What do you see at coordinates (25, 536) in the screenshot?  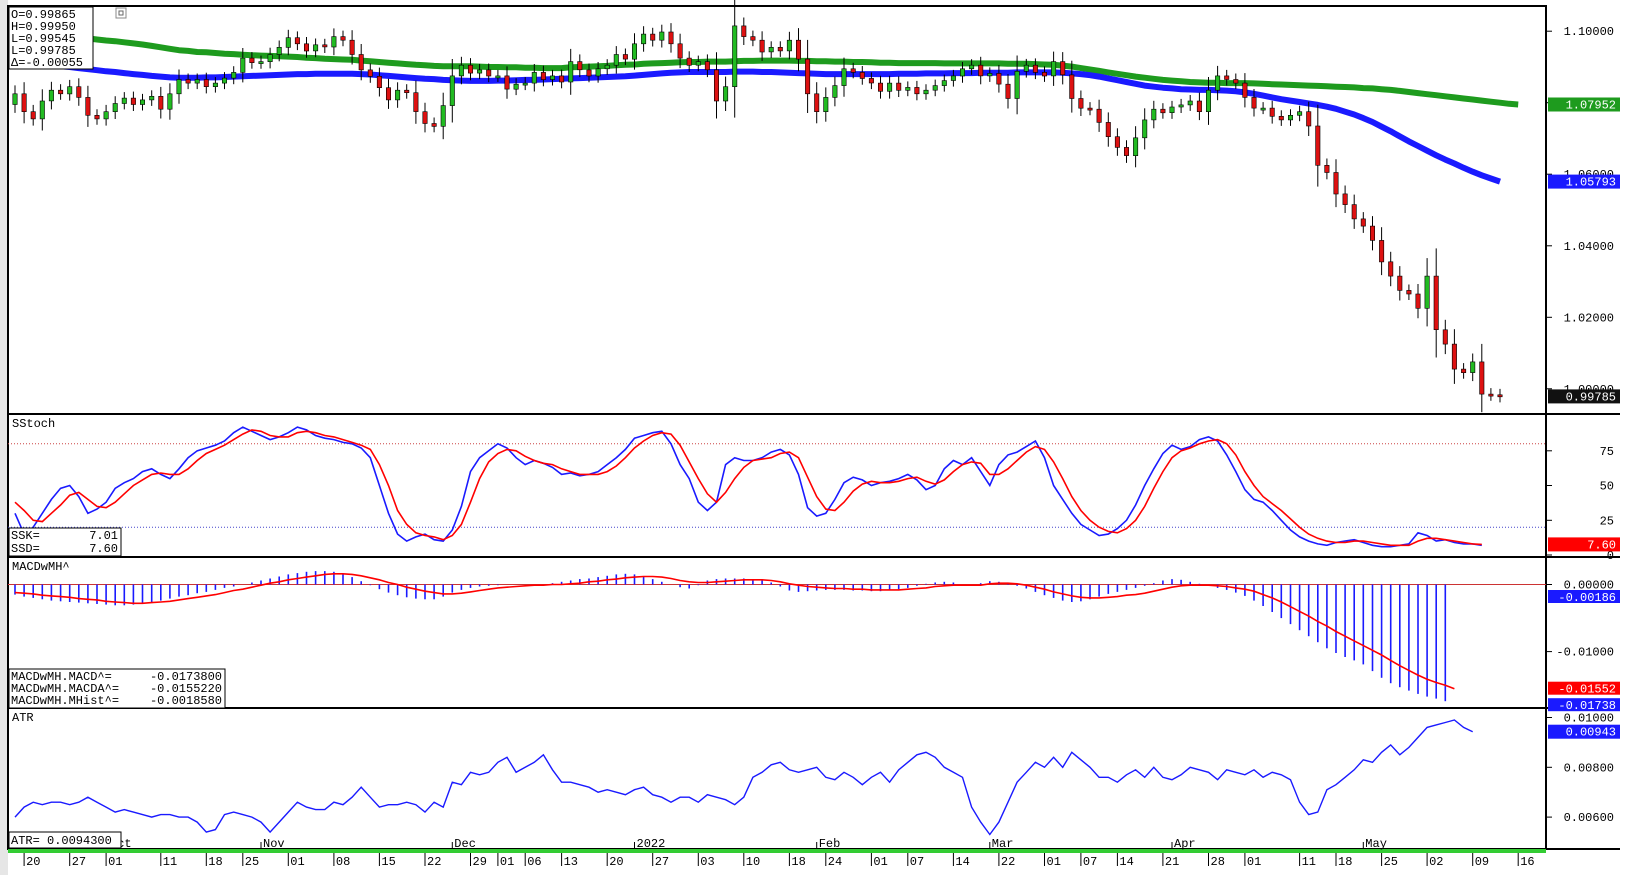 I see `ssk-label: SSK=` at bounding box center [25, 536].